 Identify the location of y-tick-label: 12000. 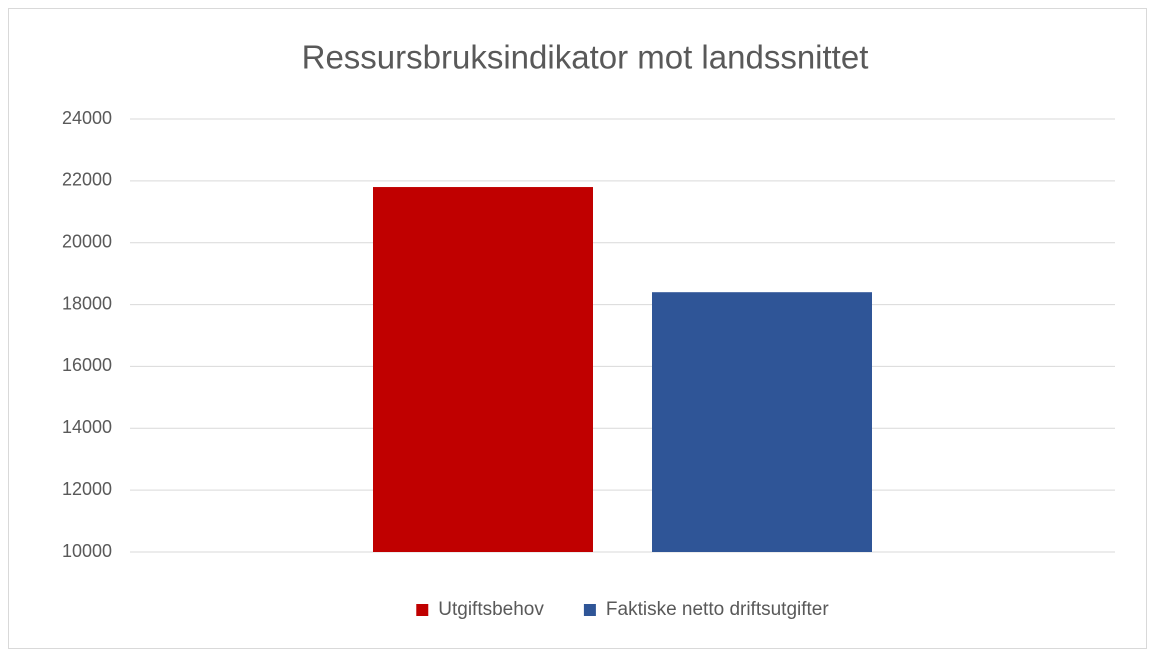
(87, 489).